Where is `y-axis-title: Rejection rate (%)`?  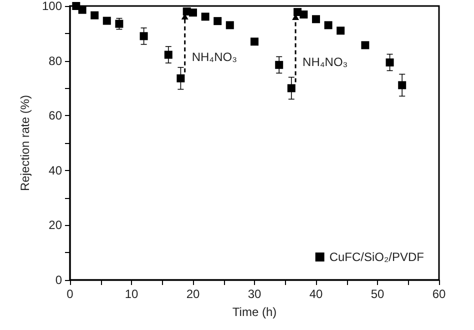 y-axis-title: Rejection rate (%) is located at coordinates (25, 143).